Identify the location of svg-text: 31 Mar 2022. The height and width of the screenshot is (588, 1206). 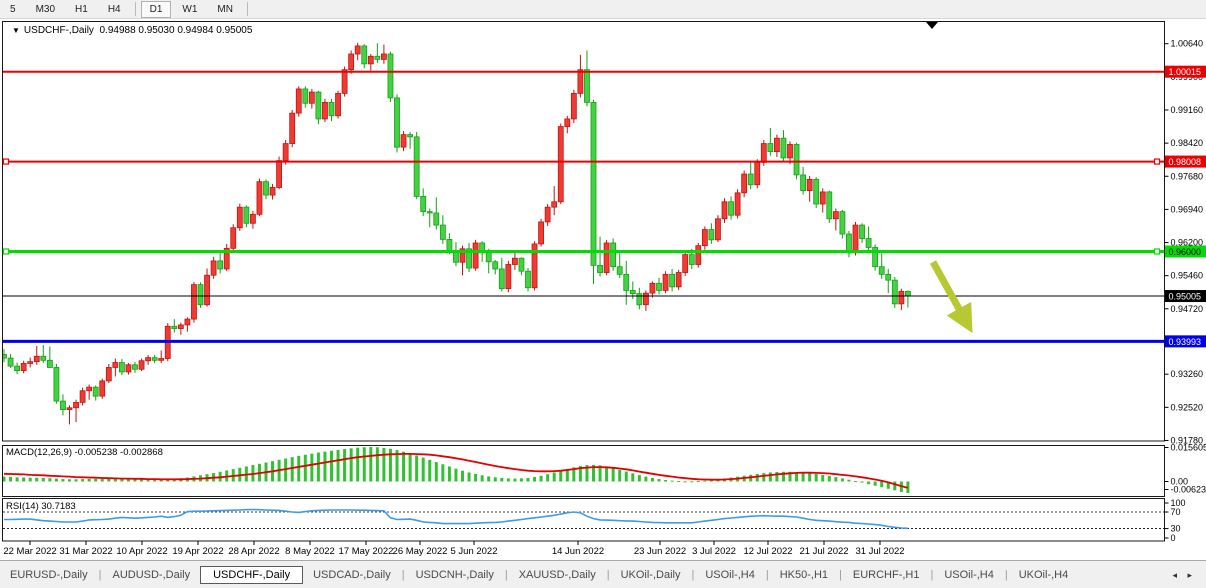
(85, 551).